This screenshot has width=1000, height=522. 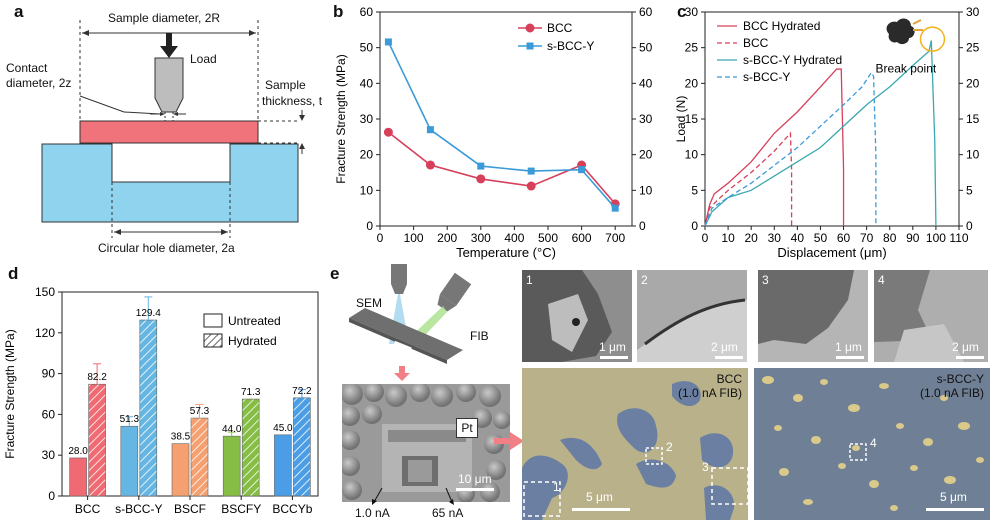 I want to click on tile-2-scale-bar, so click(x=729, y=357).